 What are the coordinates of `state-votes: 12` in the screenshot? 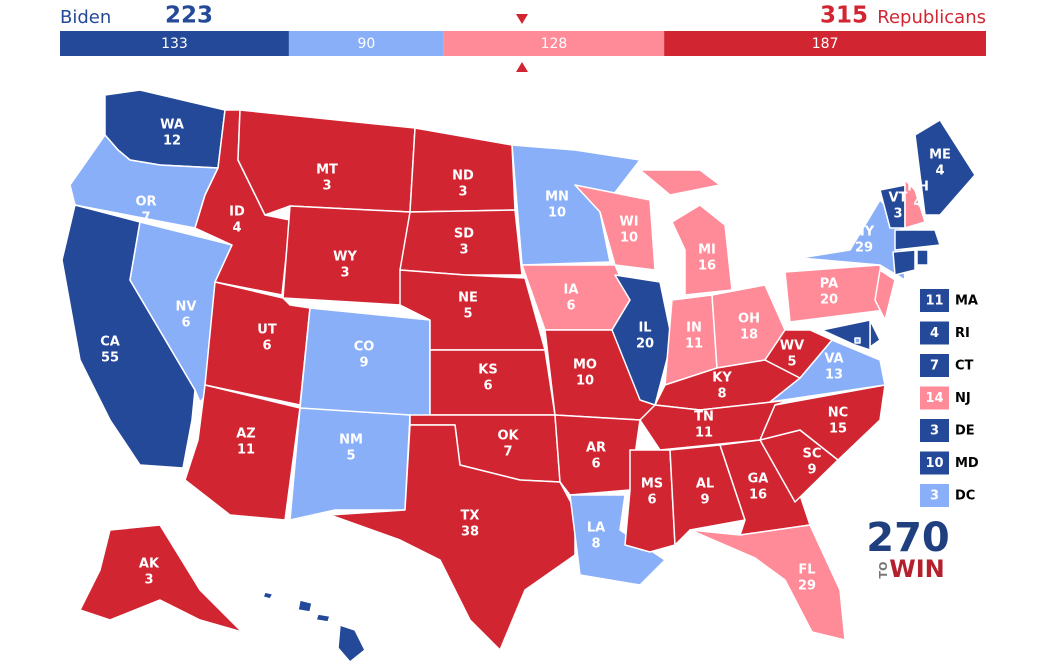 It's located at (172, 141).